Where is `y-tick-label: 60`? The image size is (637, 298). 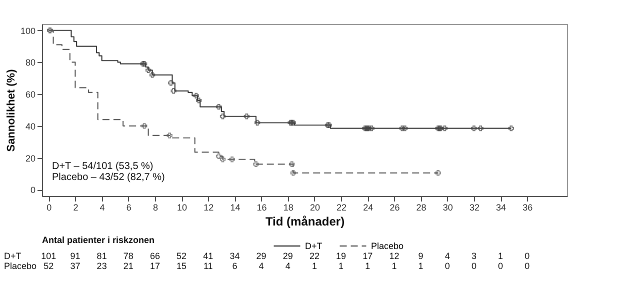 y-tick-label: 60 is located at coordinates (30, 95).